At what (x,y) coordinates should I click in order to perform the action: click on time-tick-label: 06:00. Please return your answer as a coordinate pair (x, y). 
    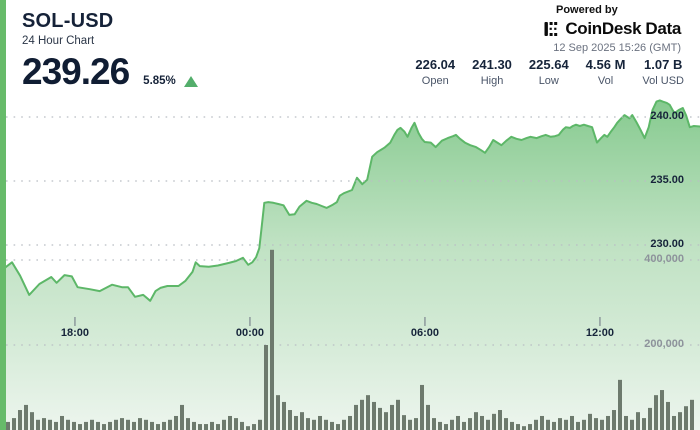
    Looking at the image, I should click on (425, 333).